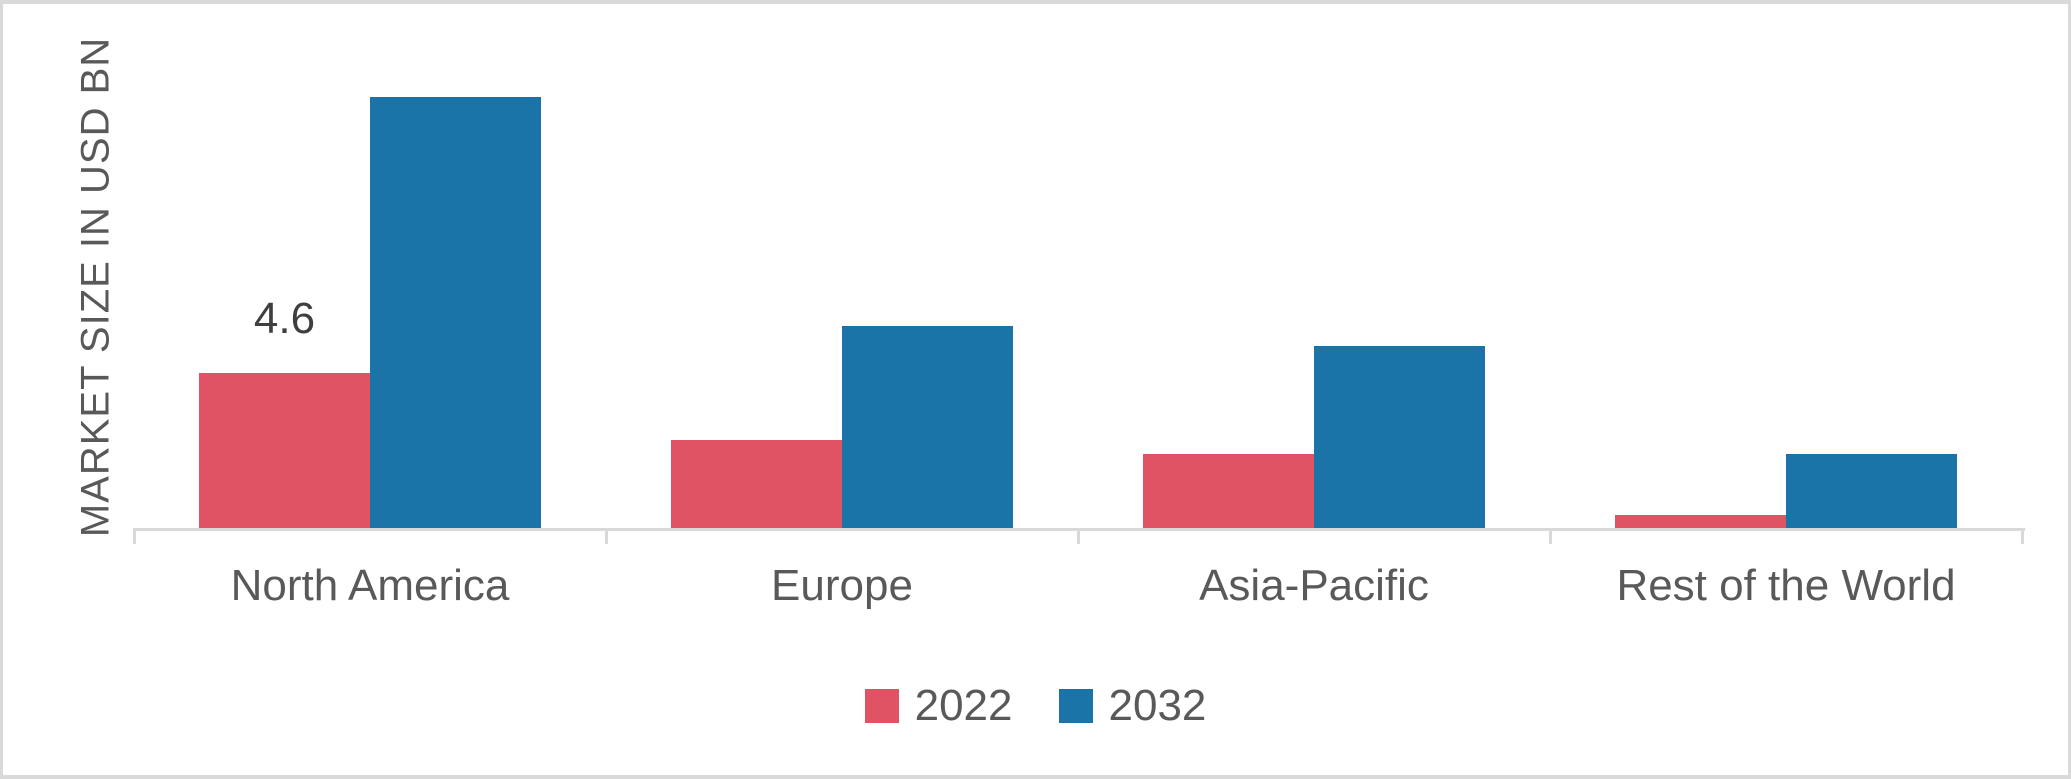 The image size is (2071, 779). I want to click on legend-label: 2032, so click(1157, 705).